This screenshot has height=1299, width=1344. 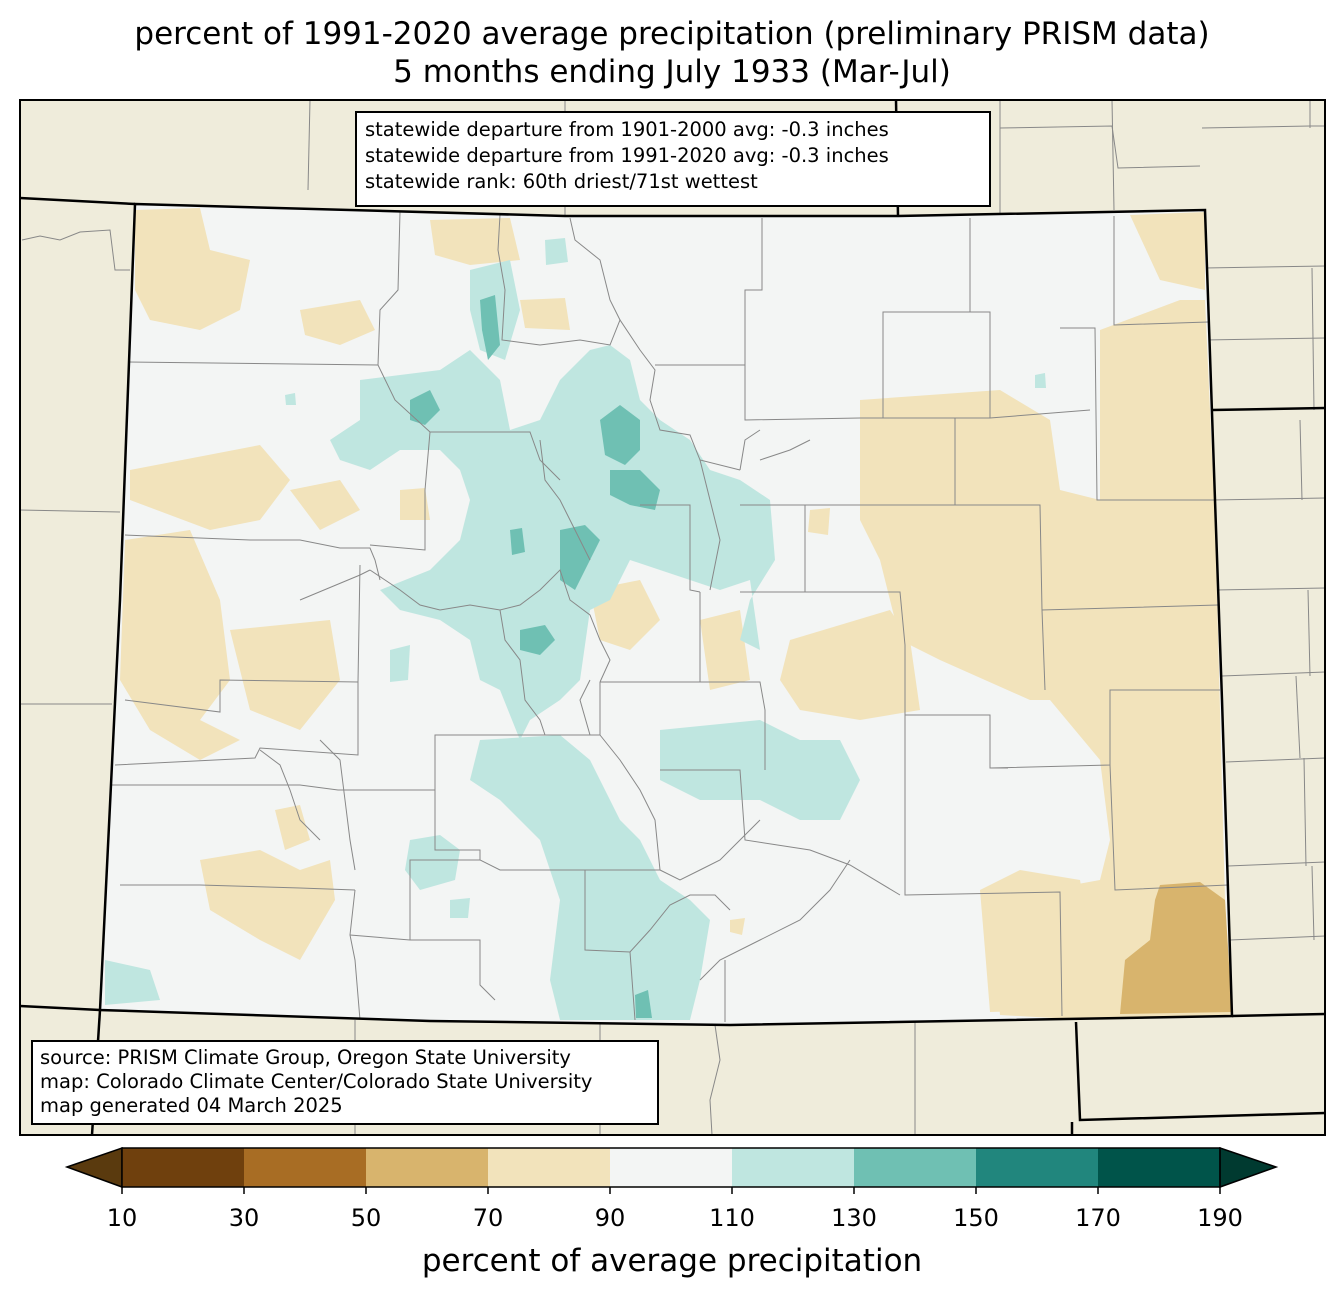 I want to click on colorbar-tick-label: 170, so click(x=1098, y=1218).